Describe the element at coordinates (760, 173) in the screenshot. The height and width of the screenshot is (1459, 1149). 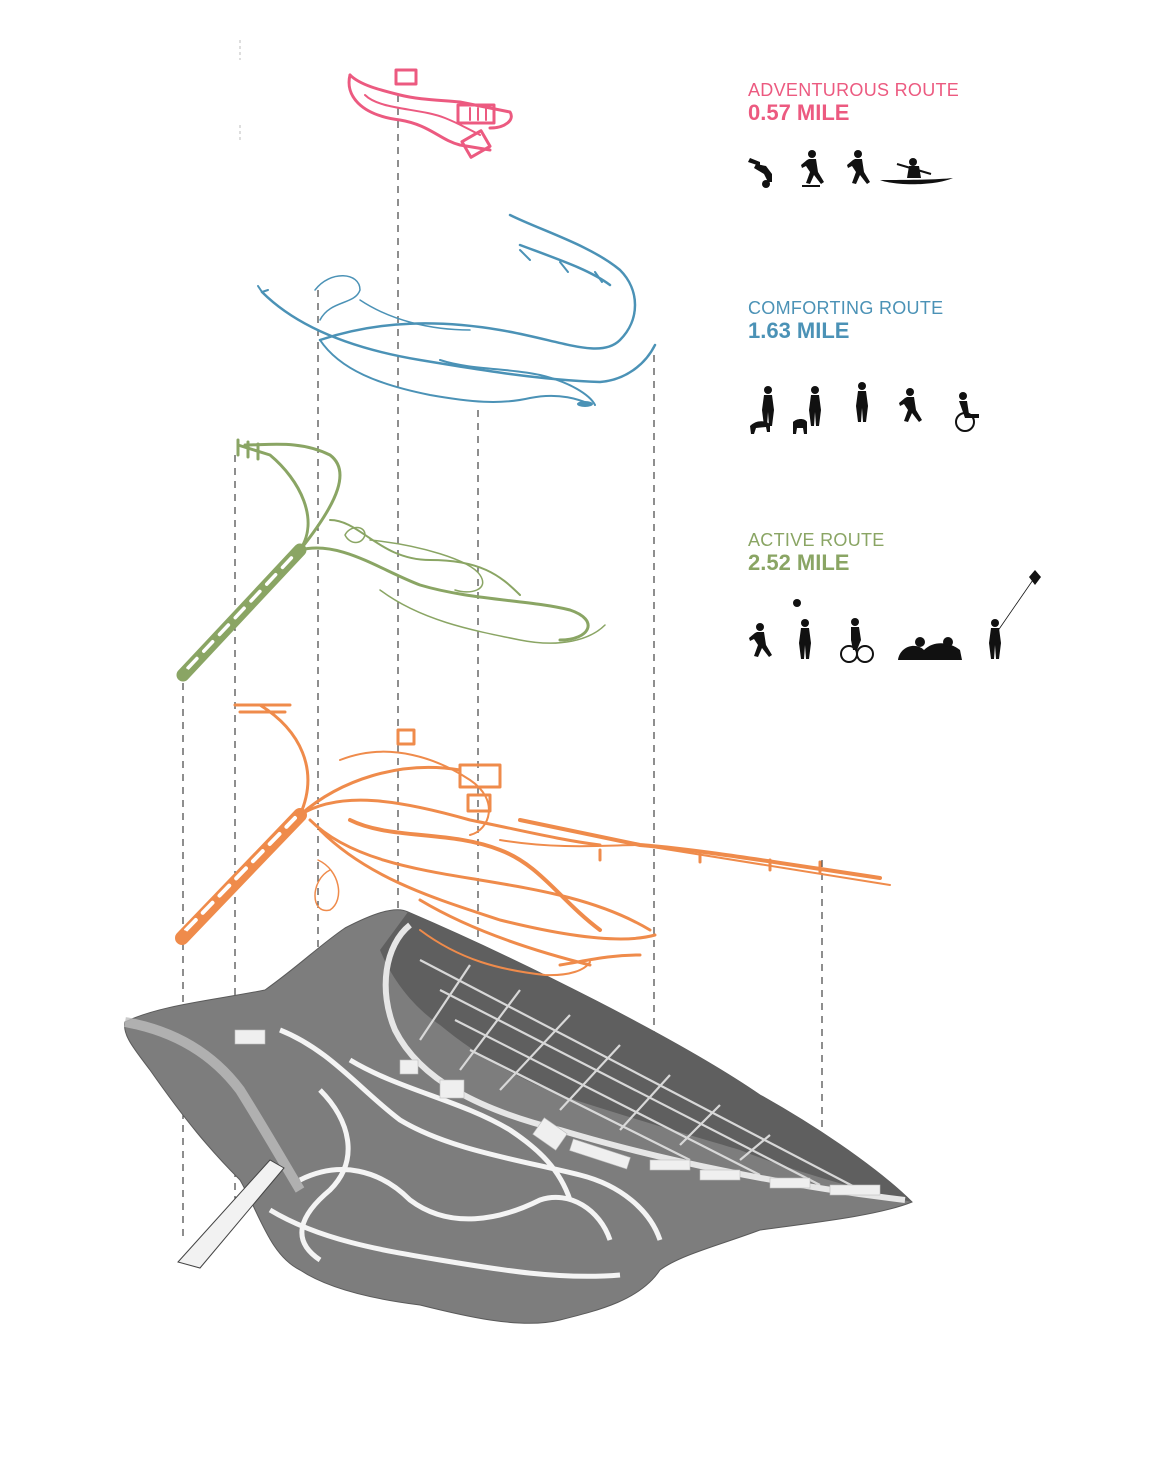
I see `handstand-icon` at that location.